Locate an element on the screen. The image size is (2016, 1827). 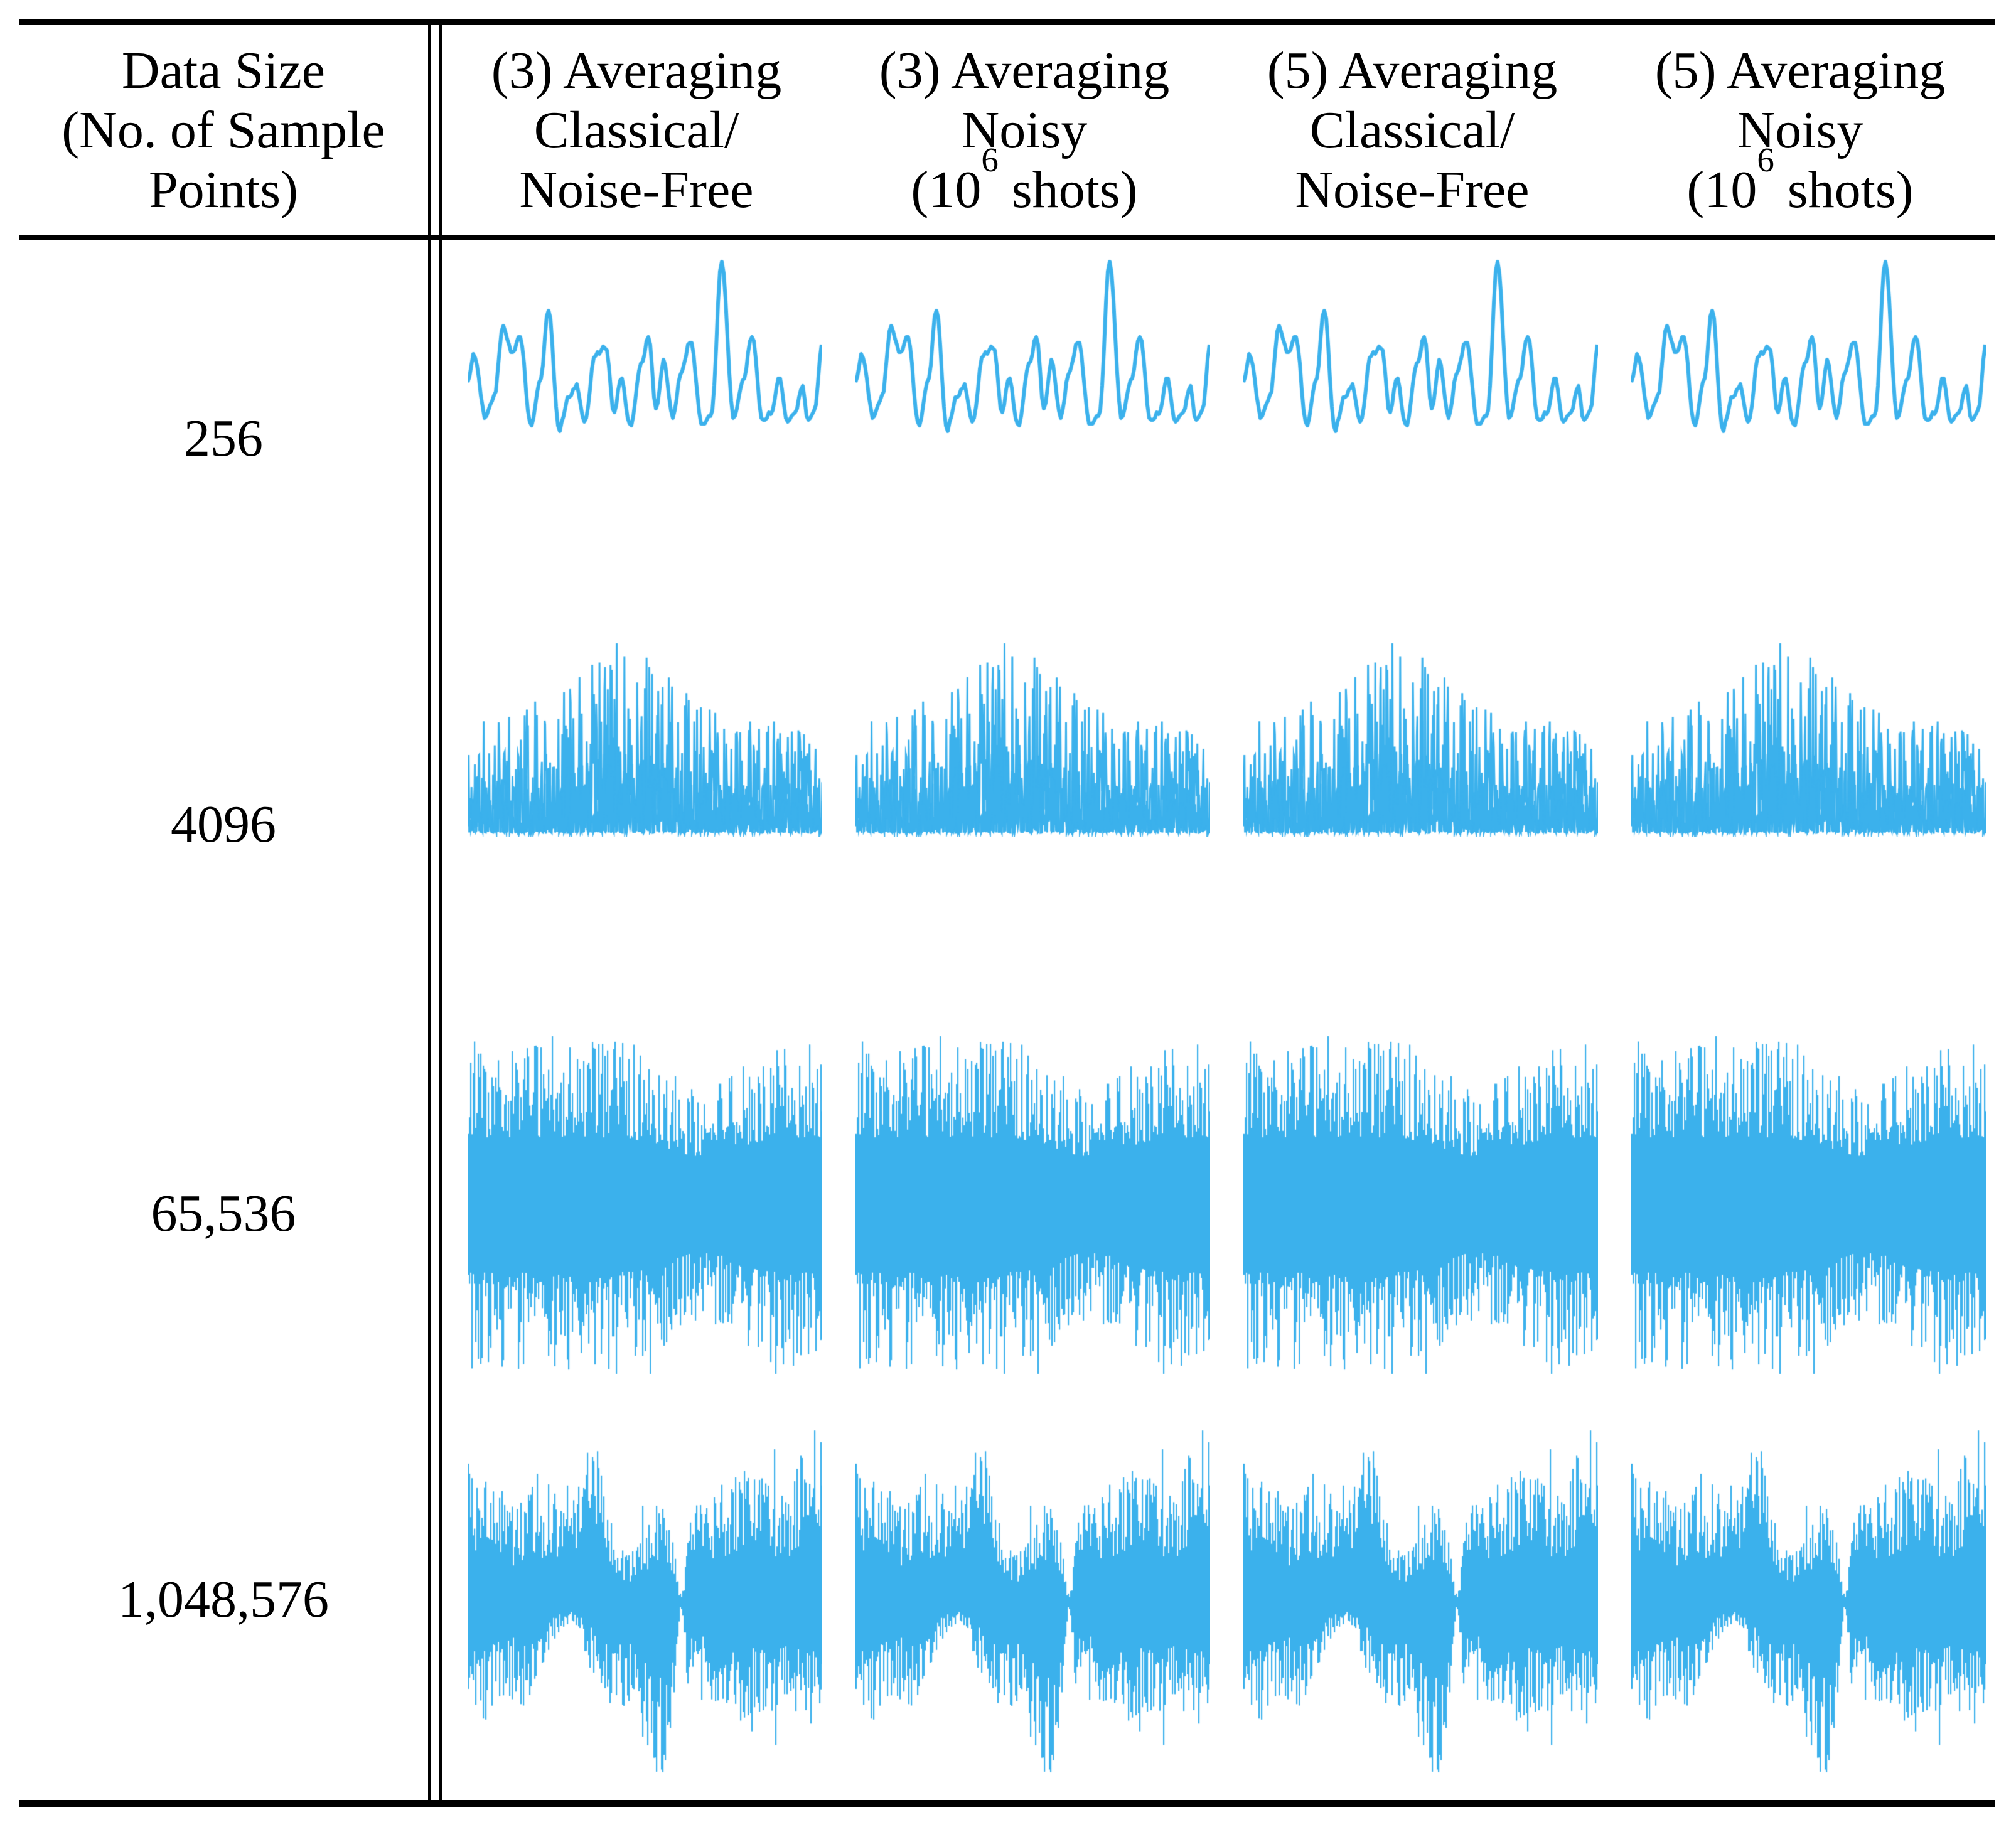
header-5-averaging-classical: (5) Averaging Classical/Noise-Free is located at coordinates (1412, 130).